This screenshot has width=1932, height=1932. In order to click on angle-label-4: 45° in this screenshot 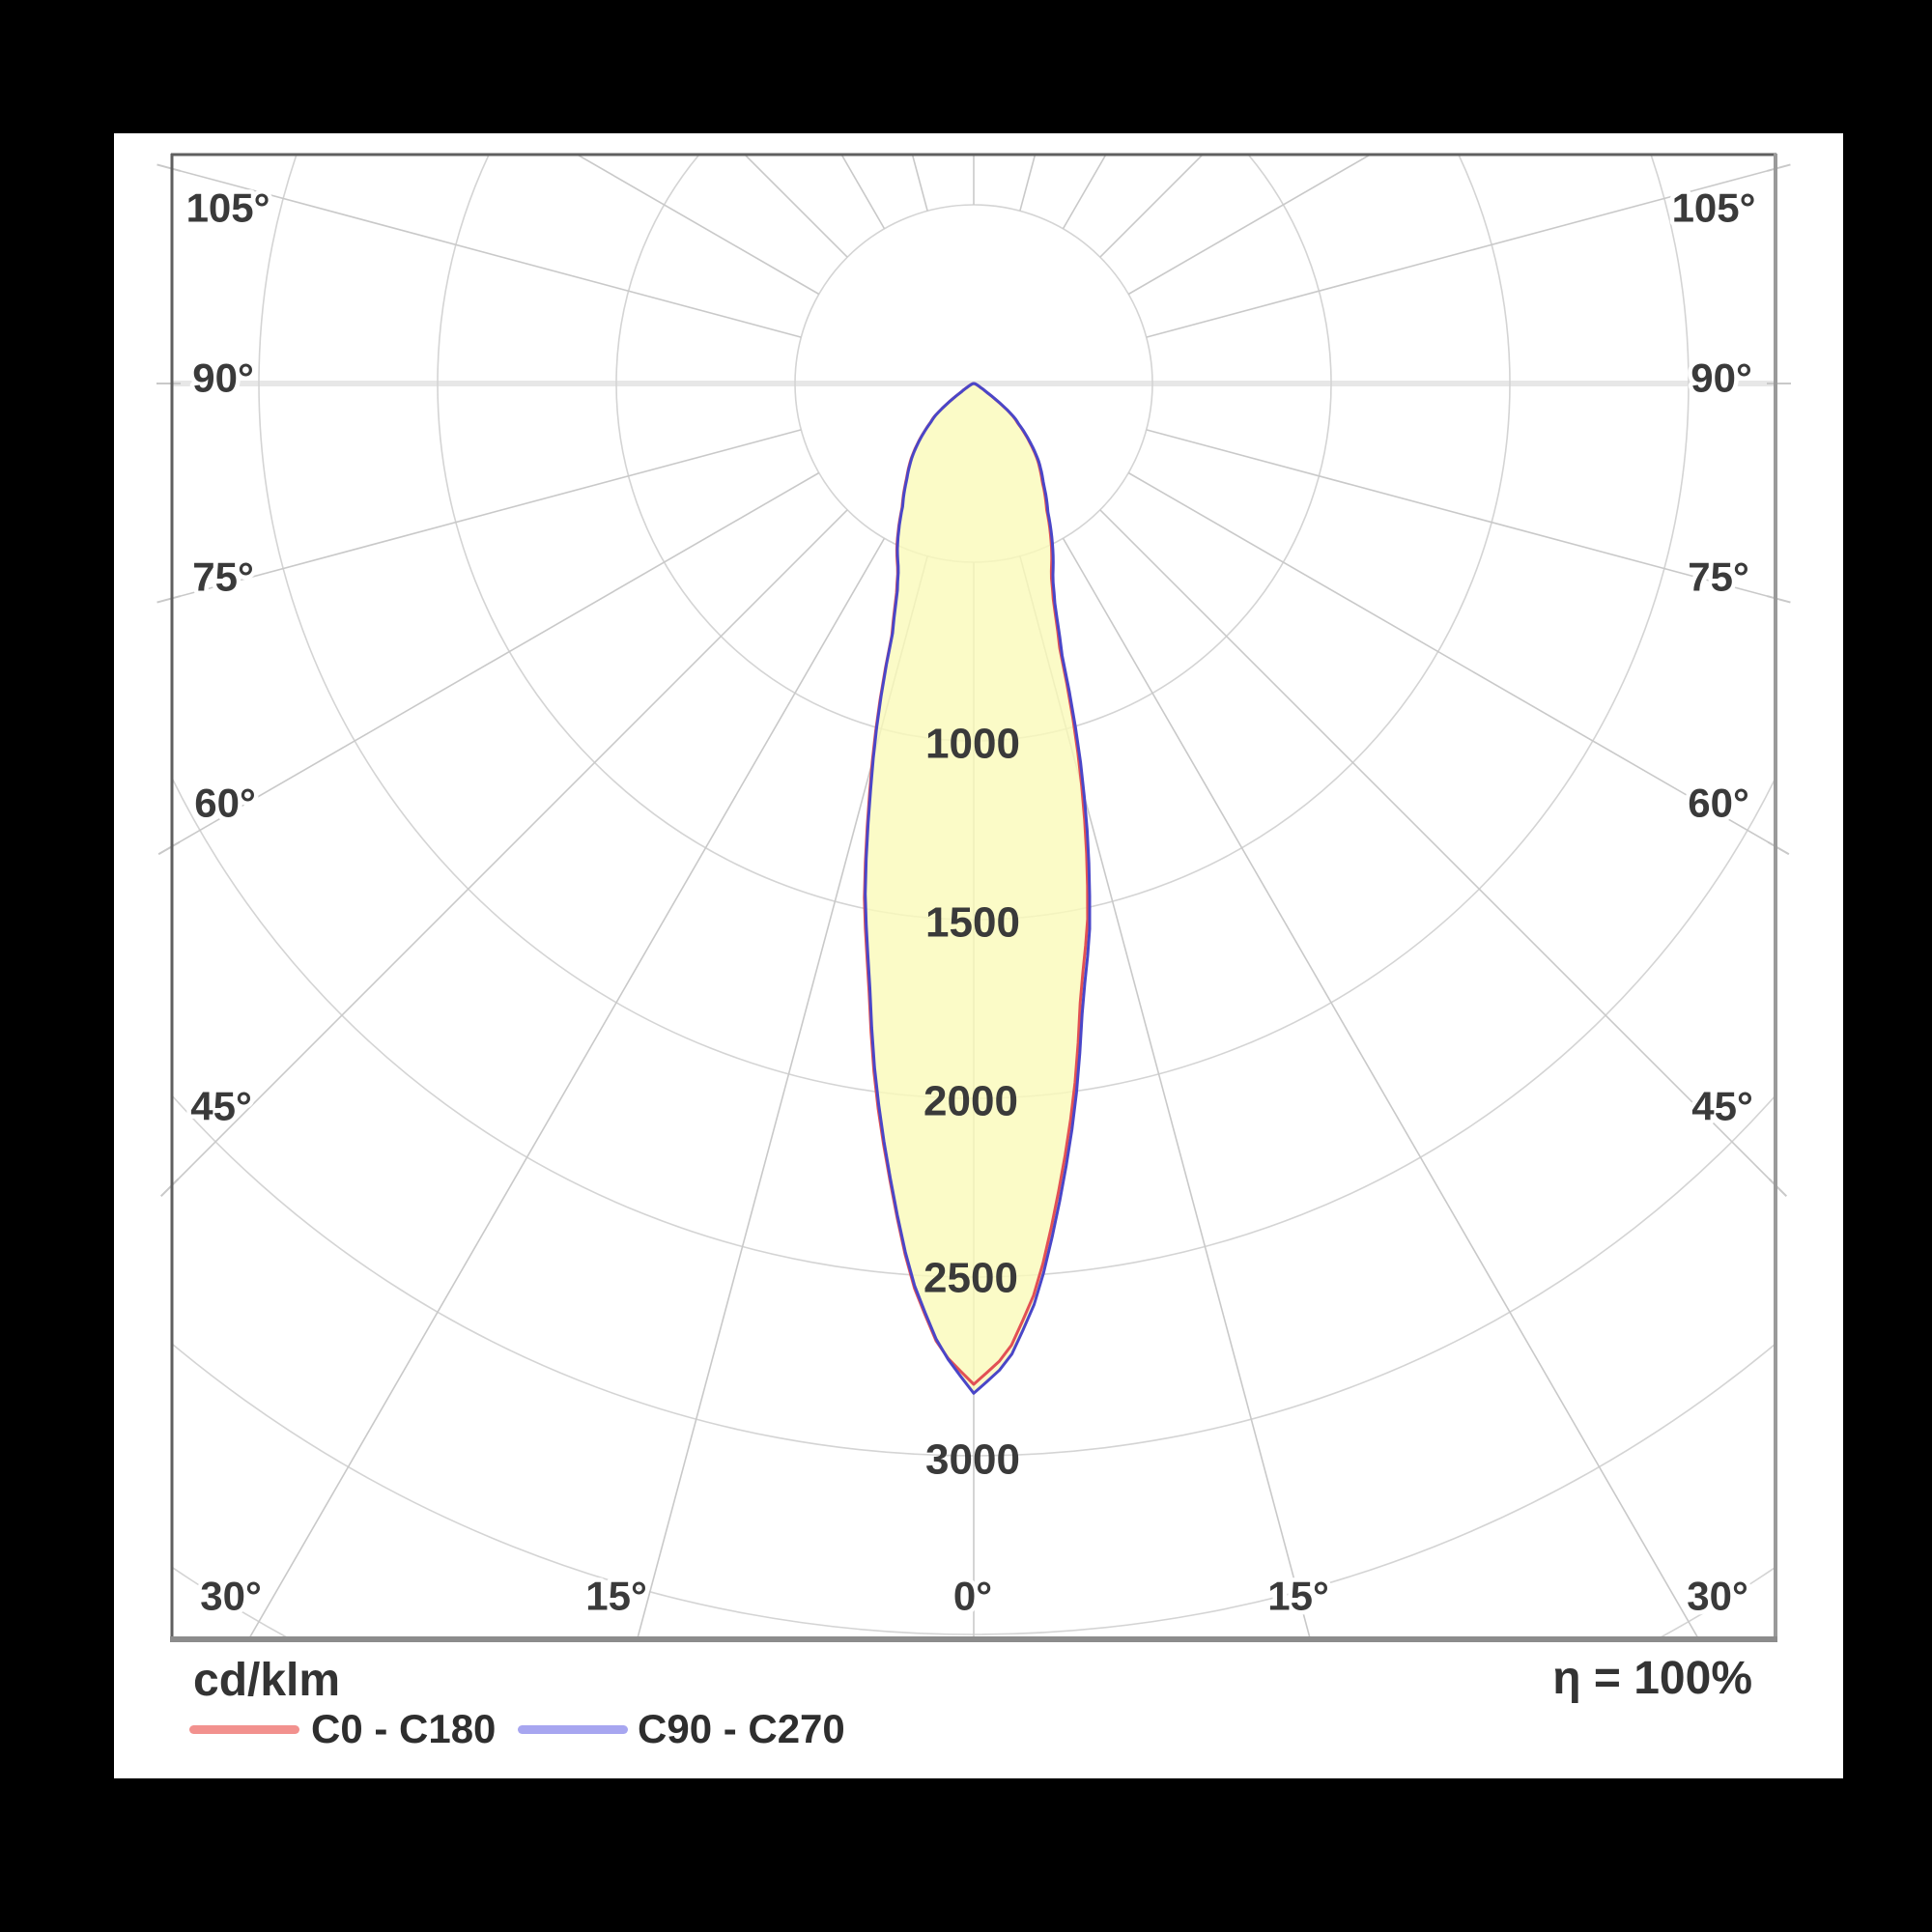, I will do `click(221, 1106)`.